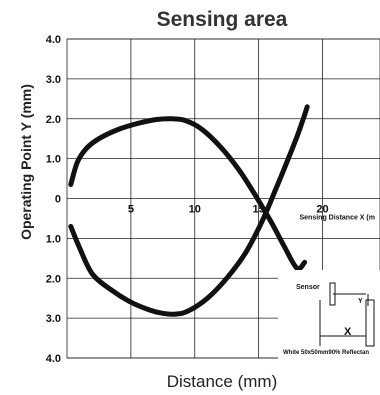 Image resolution: width=380 pixels, height=395 pixels. What do you see at coordinates (337, 218) in the screenshot?
I see `x-axis-inline-label: Sensing Distance X (m` at bounding box center [337, 218].